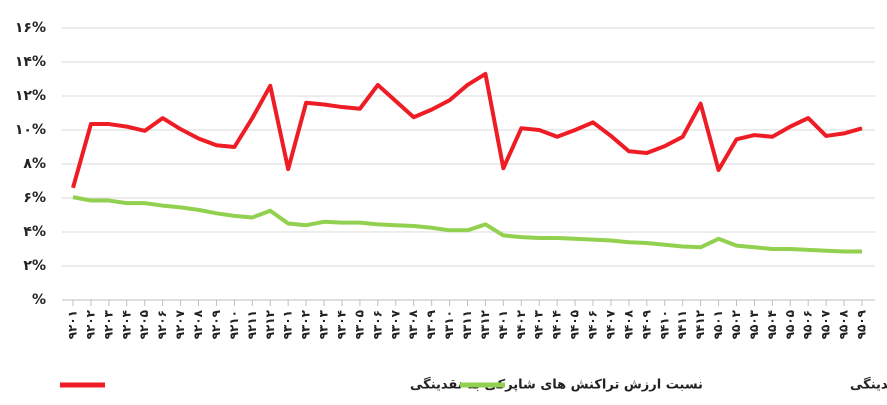 The image size is (887, 405). I want to click on x-tick-label: ۹۴۱۱, so click(682, 324).